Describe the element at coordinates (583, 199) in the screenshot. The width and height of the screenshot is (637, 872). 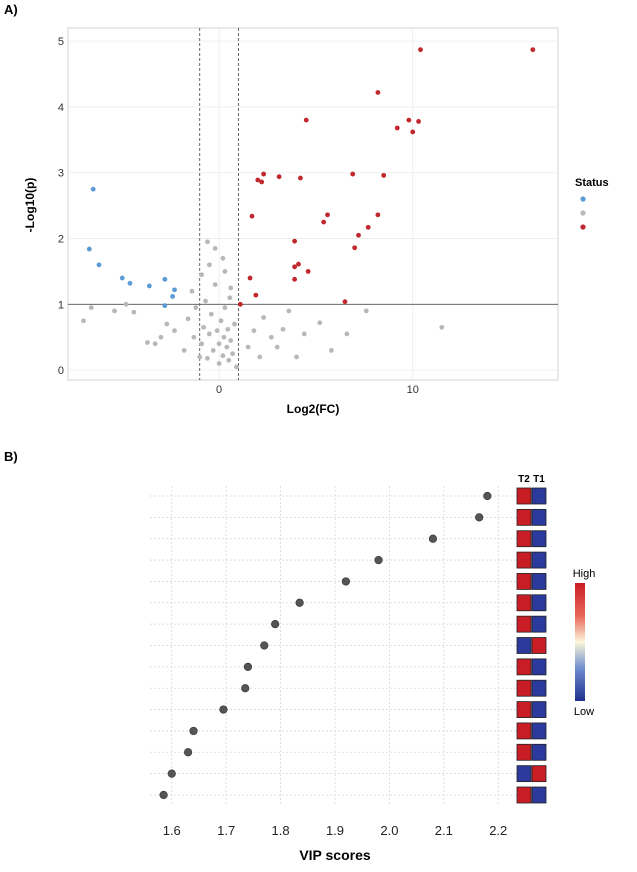
I see `legend-swatch` at that location.